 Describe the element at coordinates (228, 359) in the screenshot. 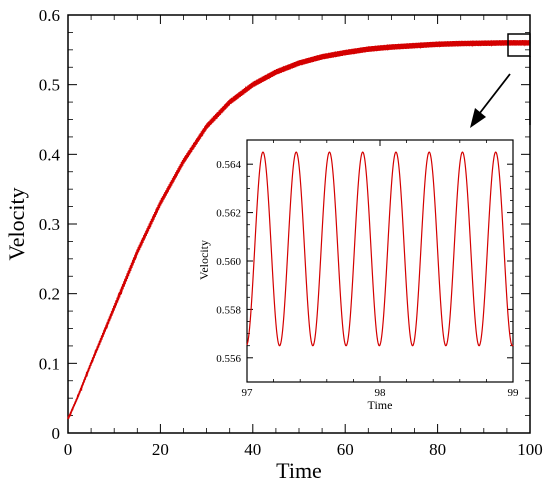

I see `y-tick-label: 0.556` at that location.